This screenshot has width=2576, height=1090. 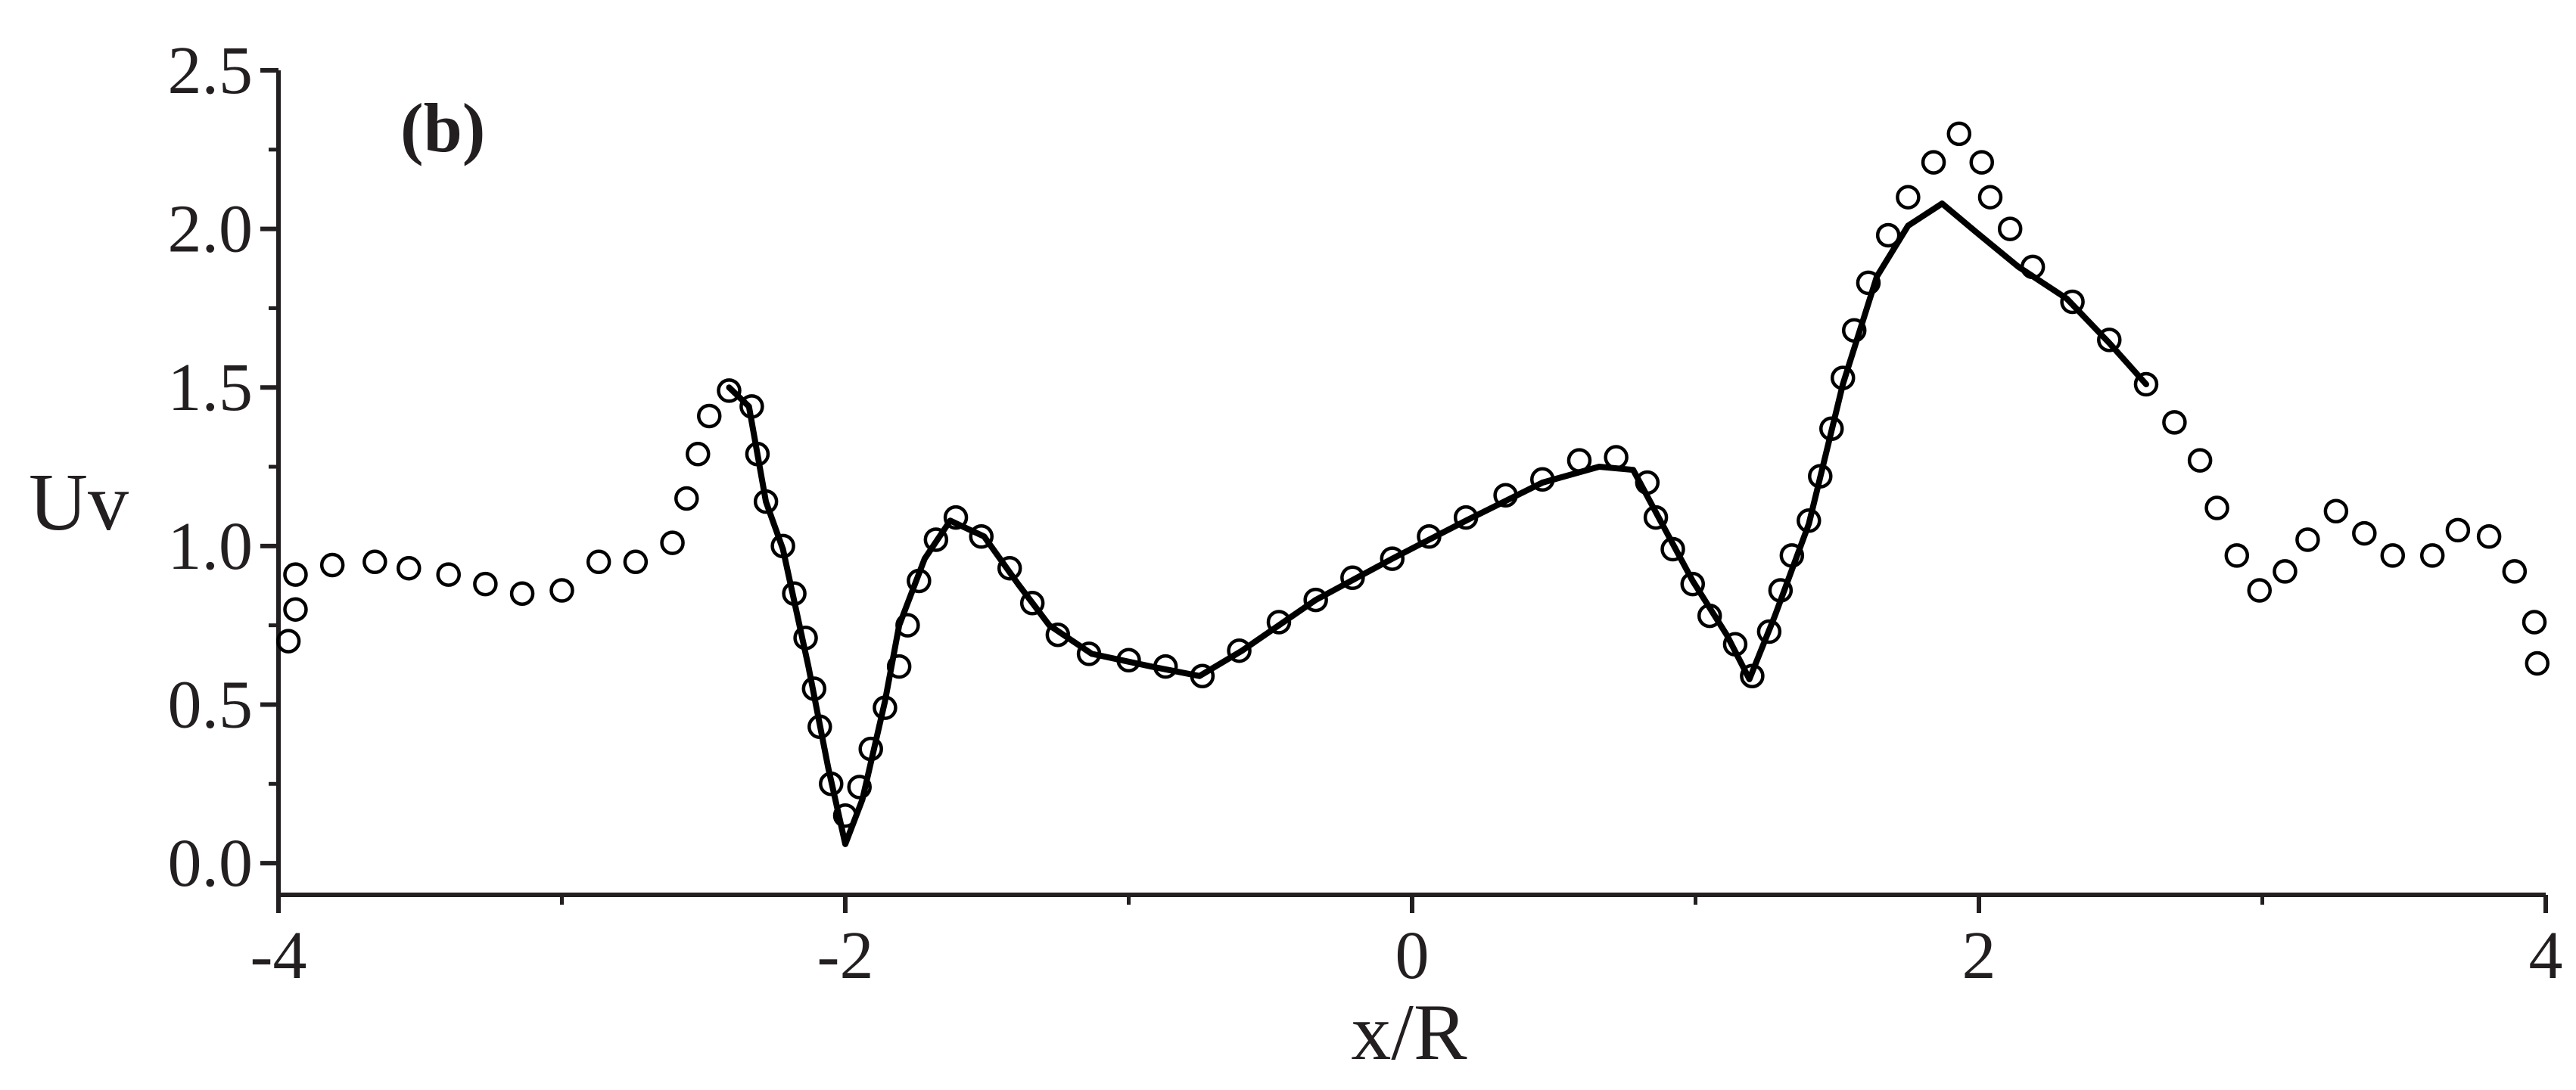 What do you see at coordinates (211, 229) in the screenshot?
I see `y-tick-label: 2.0` at bounding box center [211, 229].